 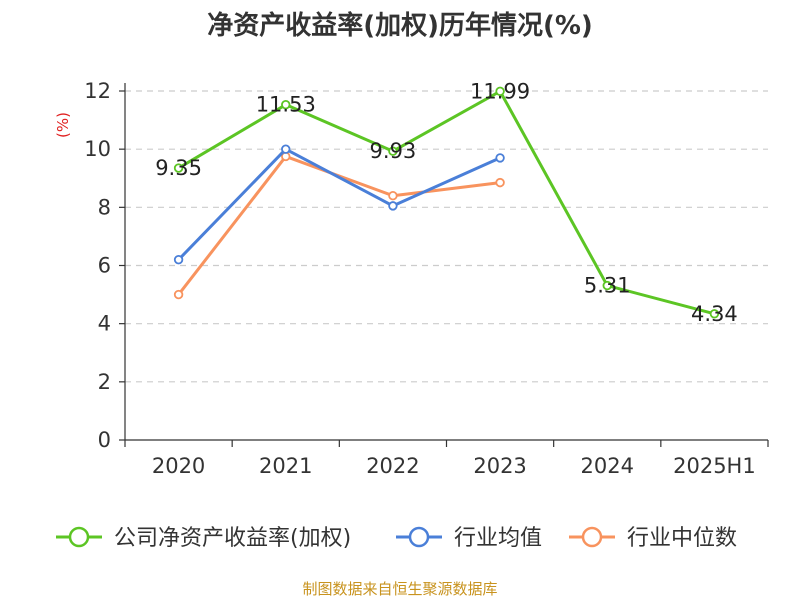 I want to click on y-tick-label-2: 2, so click(x=104, y=382).